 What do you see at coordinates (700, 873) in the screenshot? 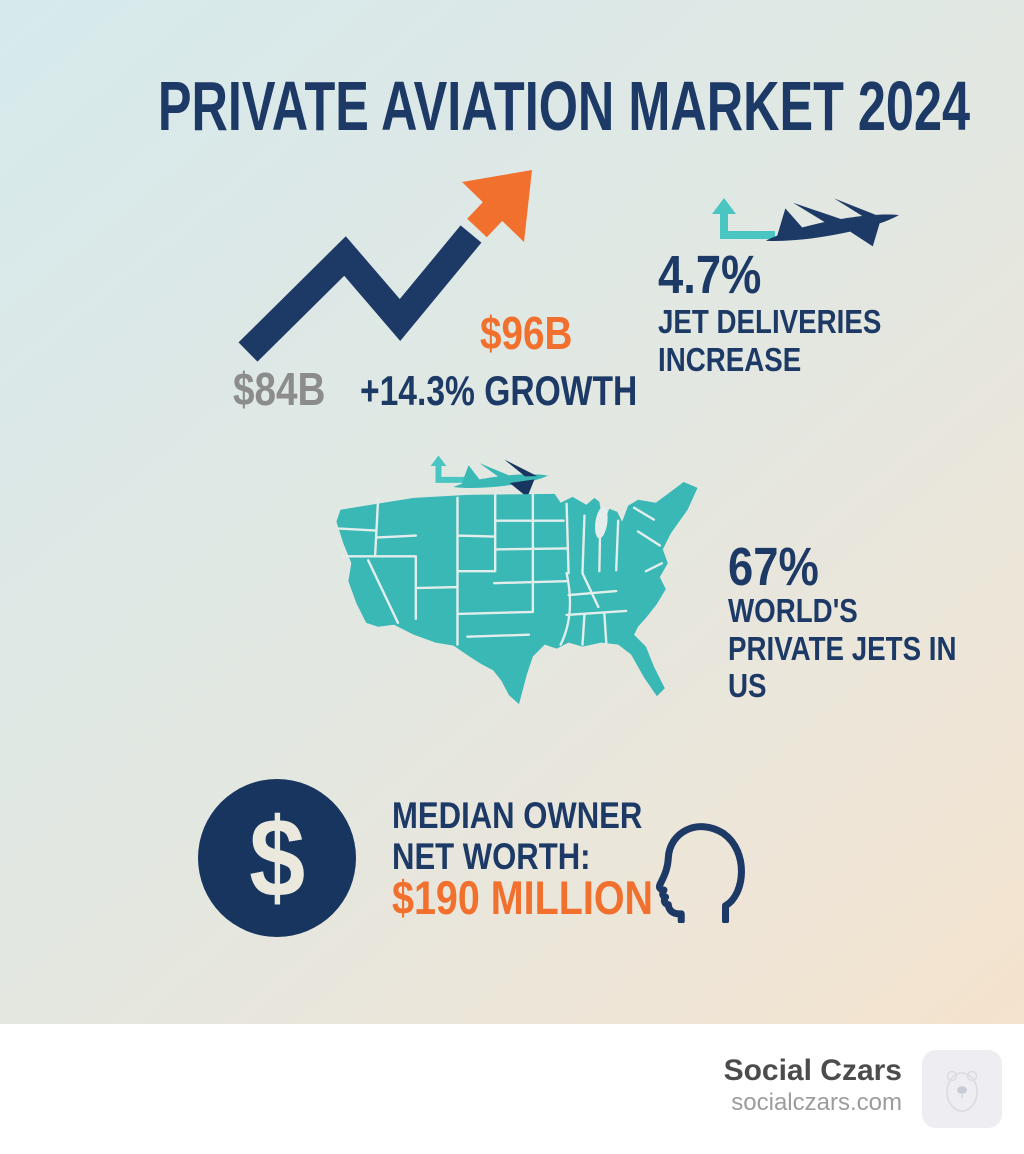
I see `head-profile-icon` at bounding box center [700, 873].